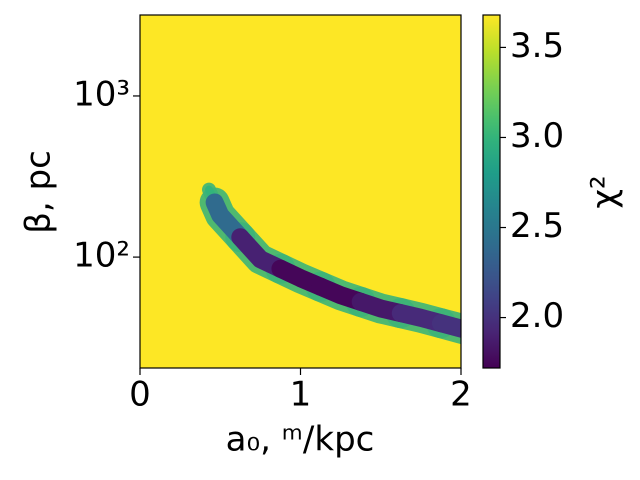 Image resolution: width=640 pixels, height=480 pixels. What do you see at coordinates (39, 192) in the screenshot?
I see `y-axis-label: β, pc` at bounding box center [39, 192].